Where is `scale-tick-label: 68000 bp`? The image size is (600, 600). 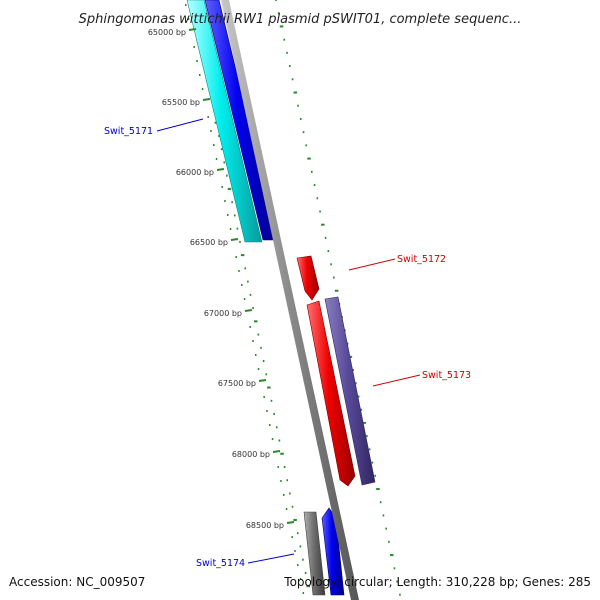 scale-tick-label: 68000 bp is located at coordinates (251, 454).